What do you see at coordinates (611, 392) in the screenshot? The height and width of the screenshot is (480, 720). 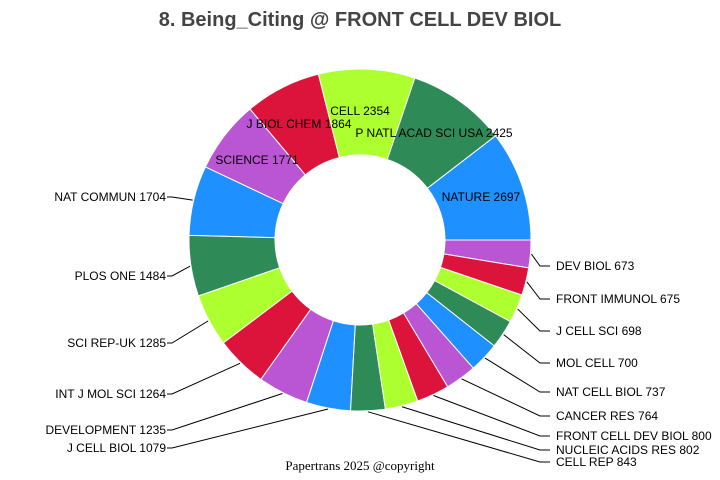 I see `slice-label: NAT CELL BIOL 737` at bounding box center [611, 392].